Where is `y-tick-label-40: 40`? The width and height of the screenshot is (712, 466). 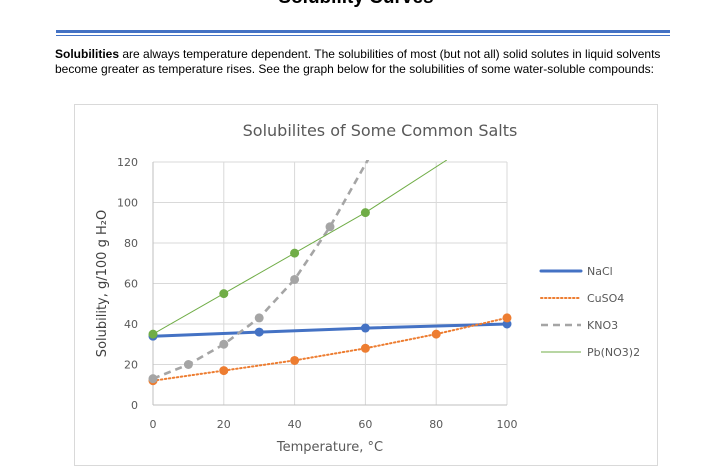 y-tick-label-40: 40 is located at coordinates (131, 324).